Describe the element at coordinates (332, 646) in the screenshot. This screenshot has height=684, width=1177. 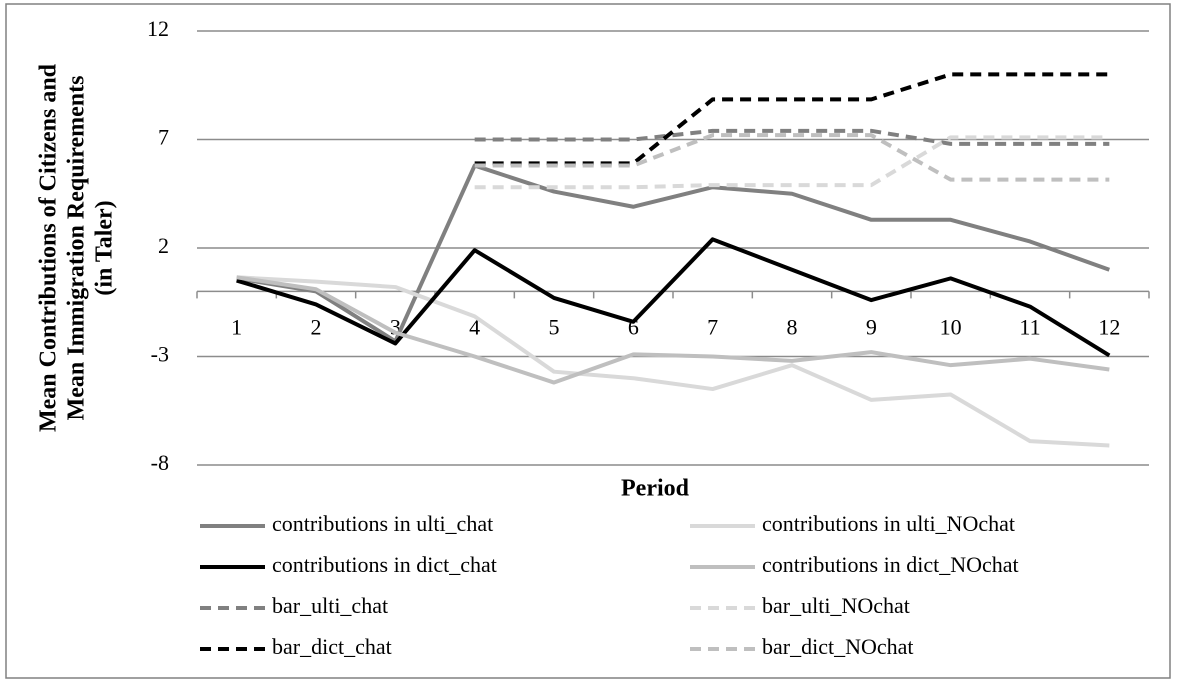
I see `legend-label: bar_dict_chat` at that location.